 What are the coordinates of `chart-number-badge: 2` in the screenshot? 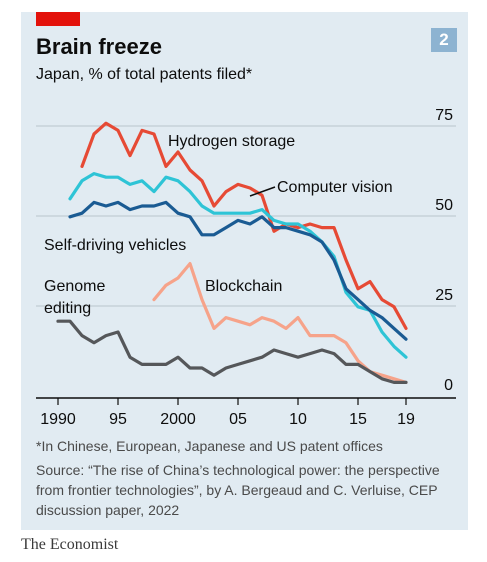 It's located at (444, 40).